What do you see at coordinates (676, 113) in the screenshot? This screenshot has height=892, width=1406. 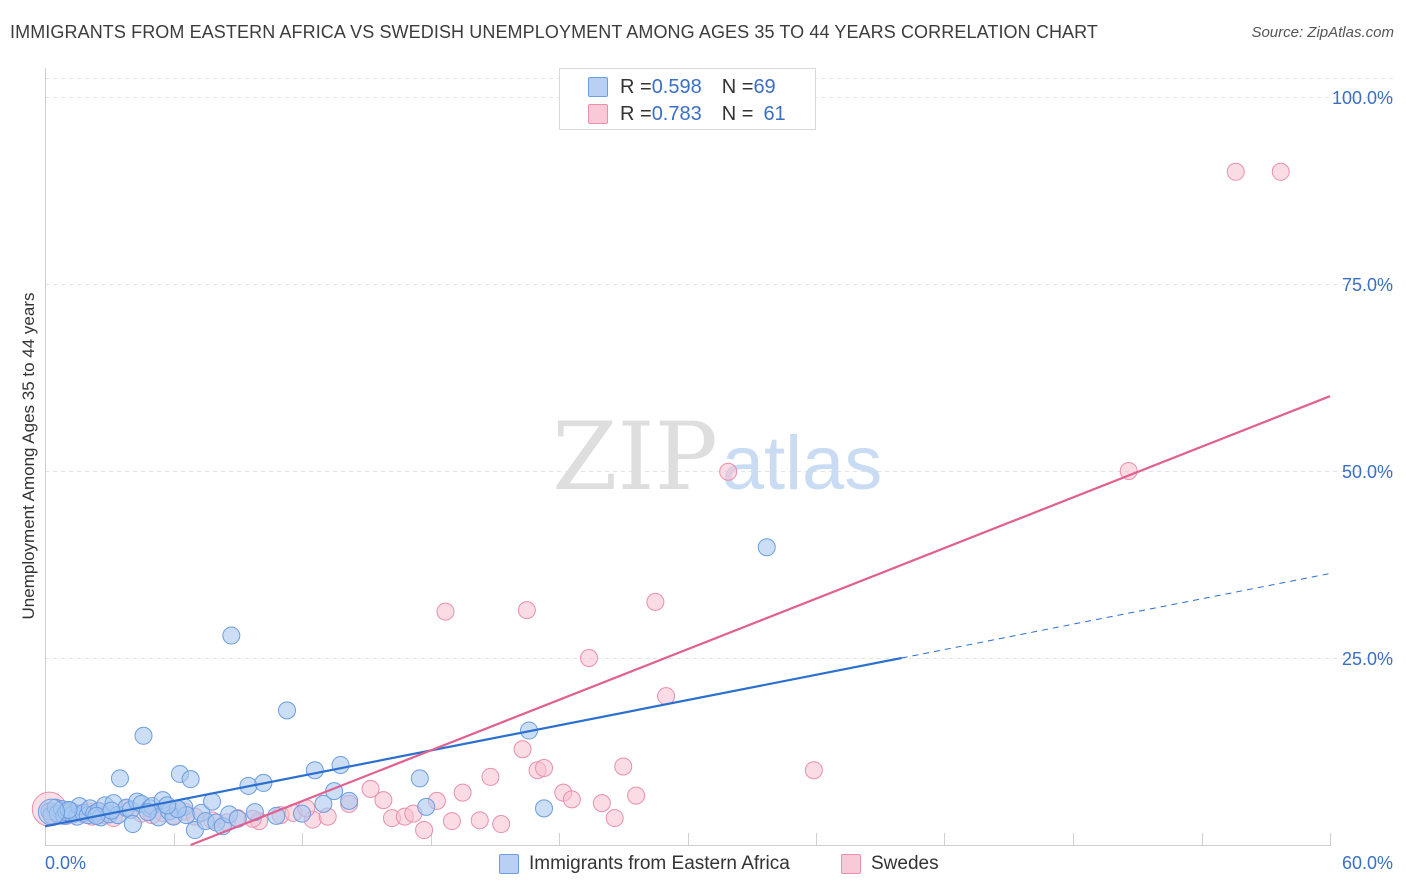 I see `legend-r-value: 0.783` at bounding box center [676, 113].